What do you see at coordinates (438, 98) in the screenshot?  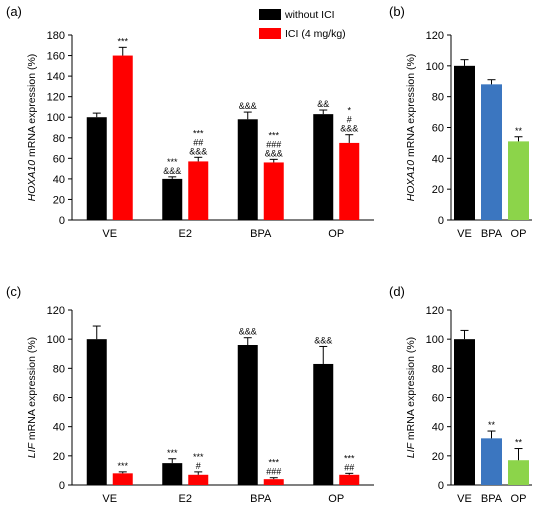 I see `y-tick-label-b: 80` at bounding box center [438, 98].